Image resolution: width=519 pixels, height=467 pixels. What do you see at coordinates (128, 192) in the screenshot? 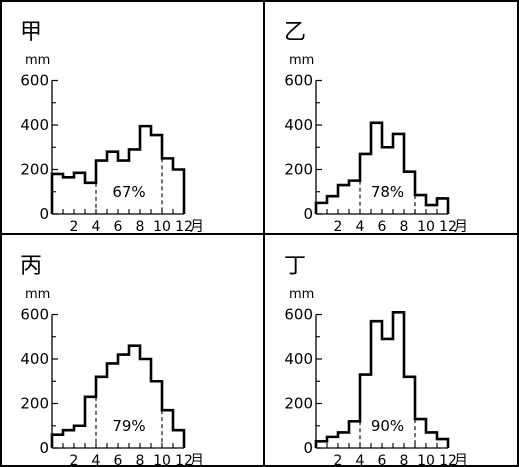
I see `percentage-annotation: 67%` at bounding box center [128, 192].